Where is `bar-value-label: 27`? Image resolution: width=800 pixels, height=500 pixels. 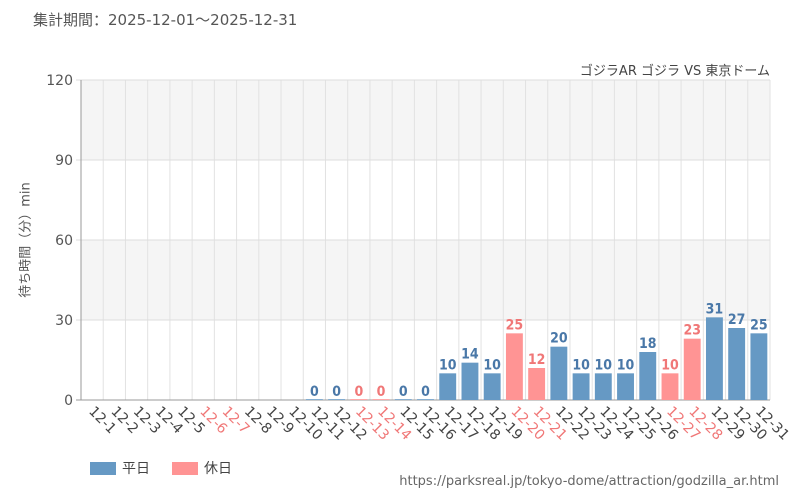
bar-value-label: 27 is located at coordinates (737, 320).